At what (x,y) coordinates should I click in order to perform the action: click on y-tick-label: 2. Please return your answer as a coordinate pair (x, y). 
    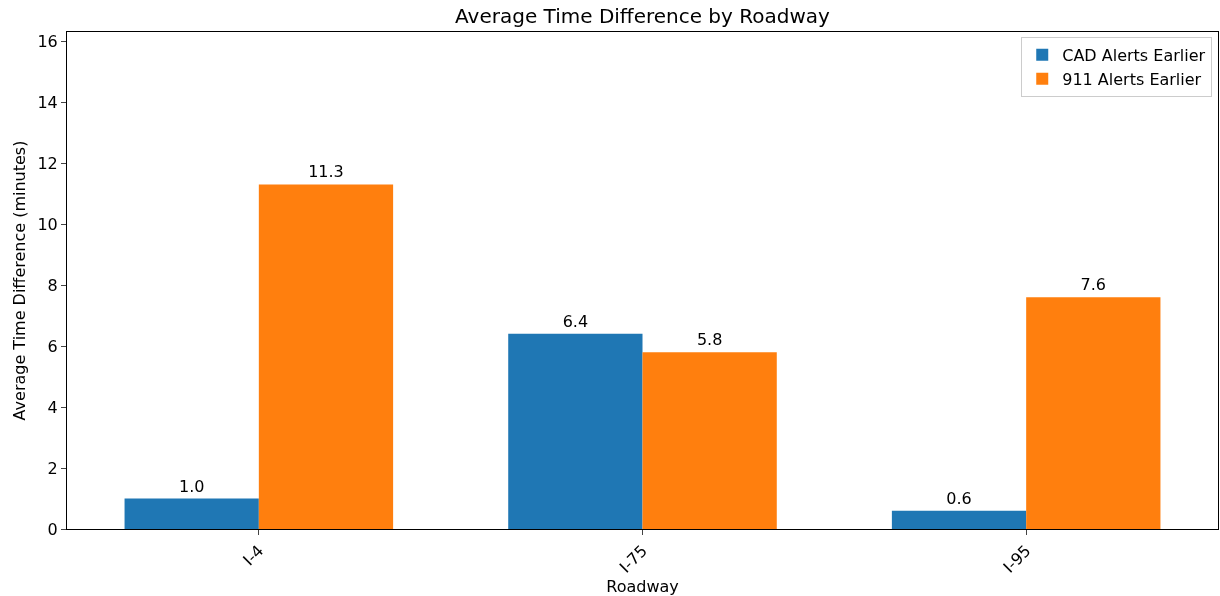
    Looking at the image, I should click on (52, 468).